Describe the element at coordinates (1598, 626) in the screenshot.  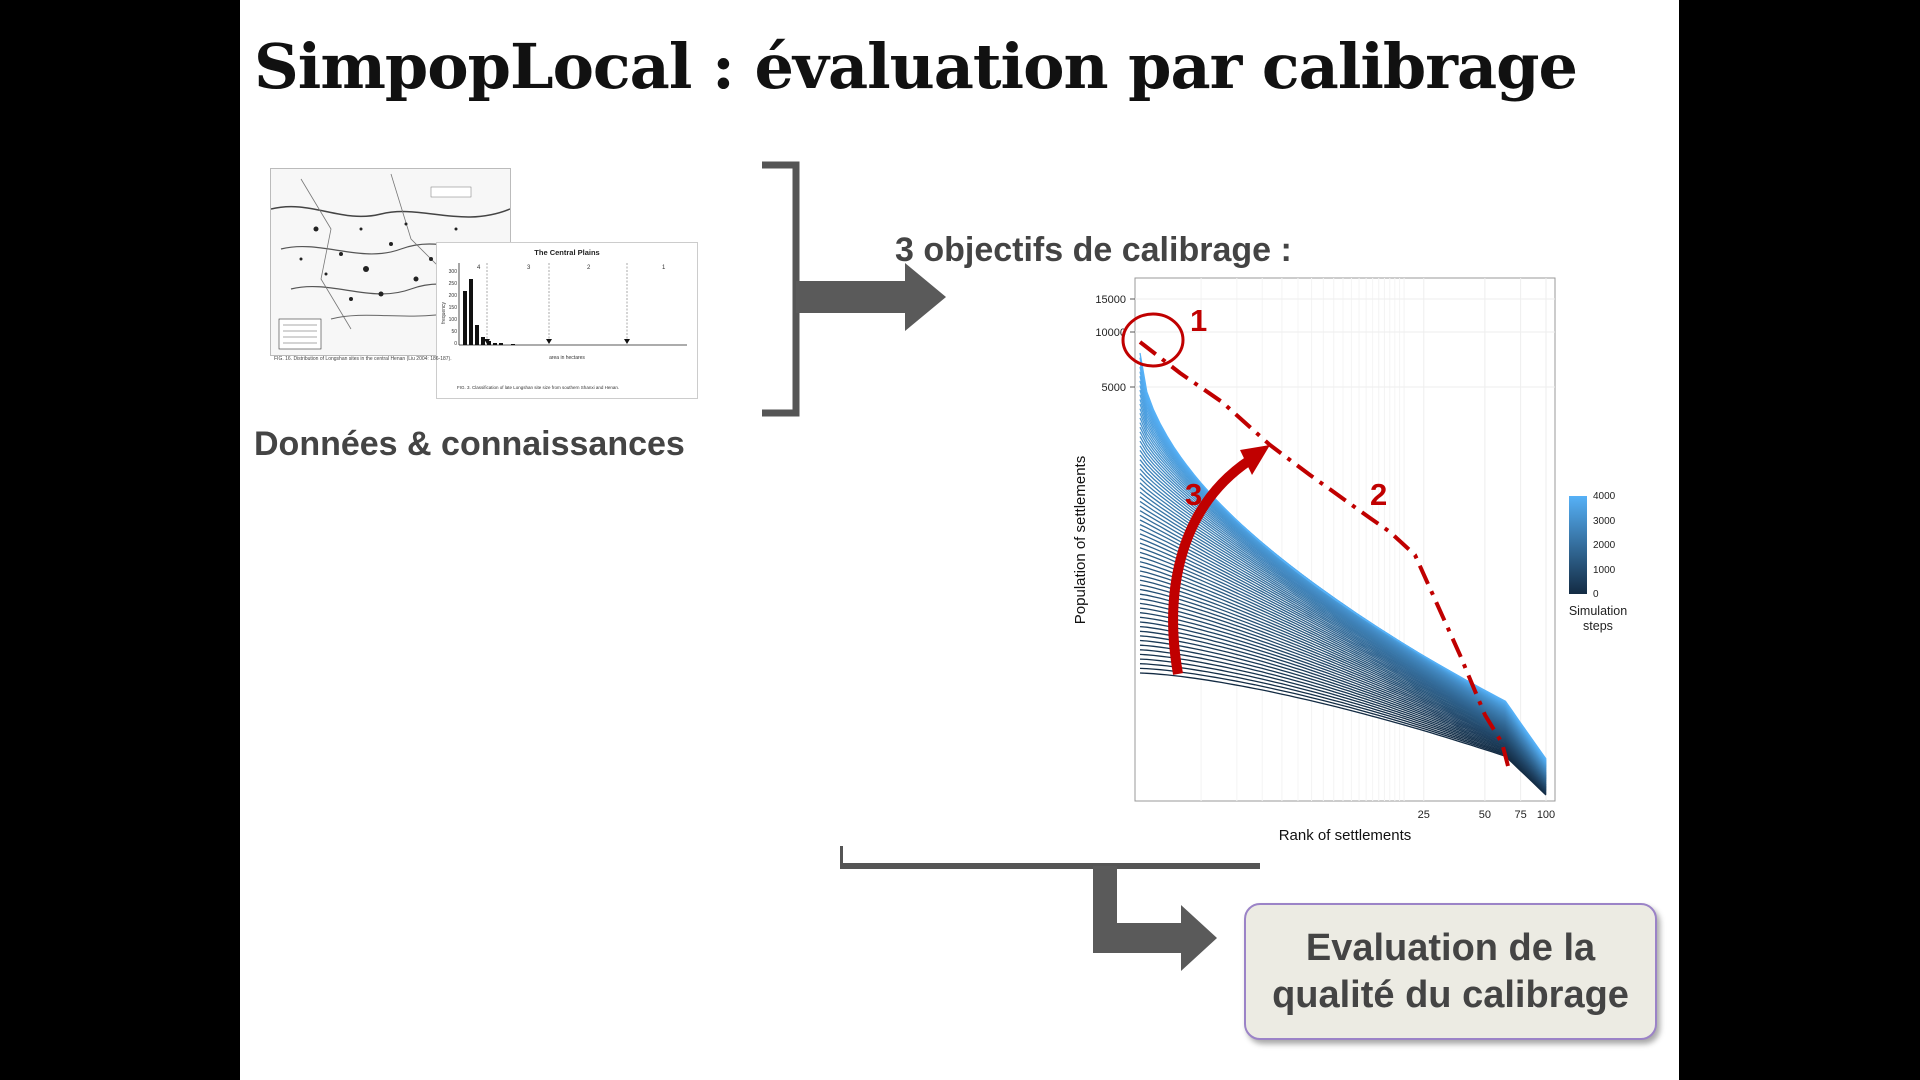
I see `legend-title-line-2: steps` at that location.